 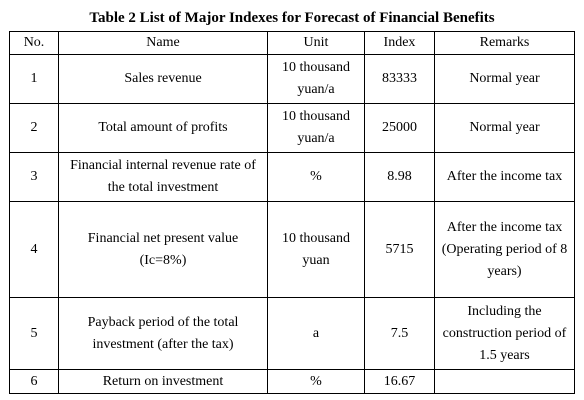 I want to click on cell-index: 83333, so click(x=399, y=79).